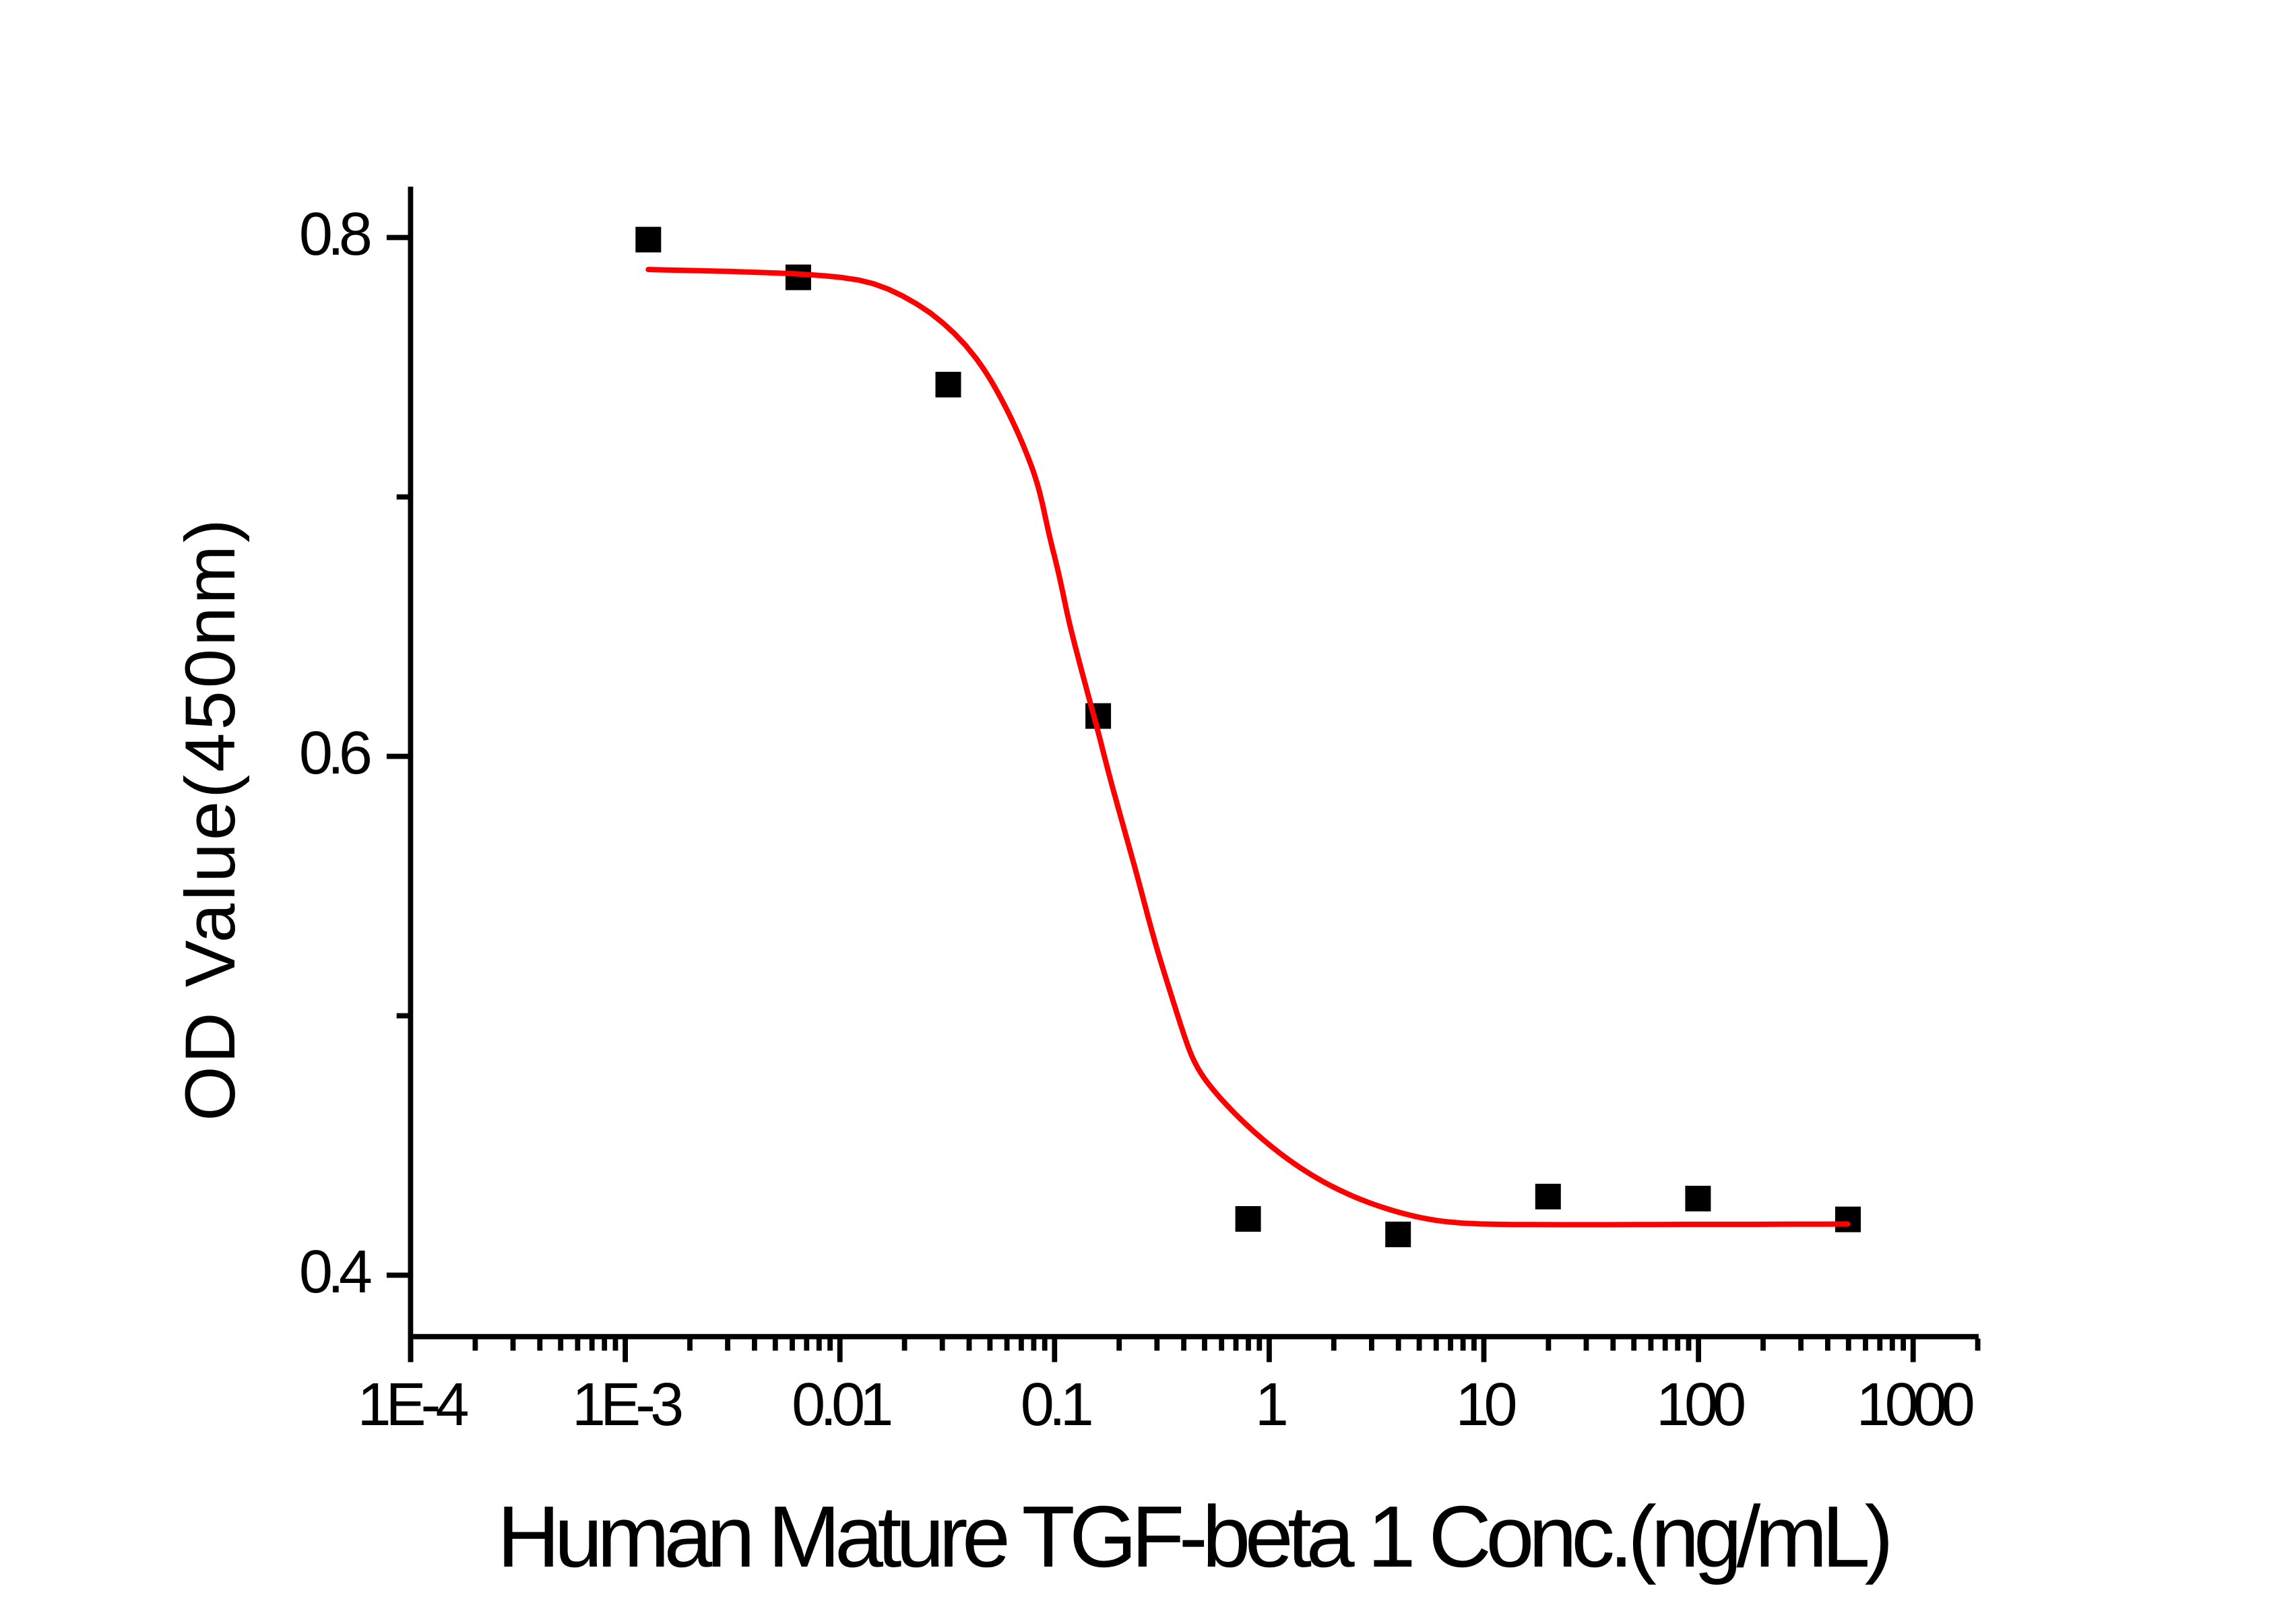  I want to click on svg-text:Human Mature TGF-beta 1 Conc.(: Human Mature TGF-beta 1 Conc.(ng/mL), so click(1193, 1536).